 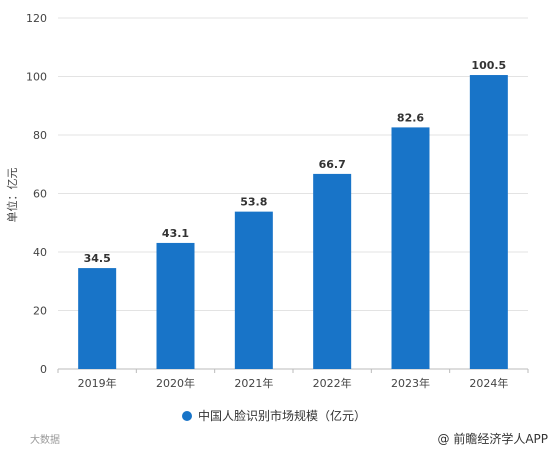 I want to click on y-tick-label: 100, so click(x=36, y=77).